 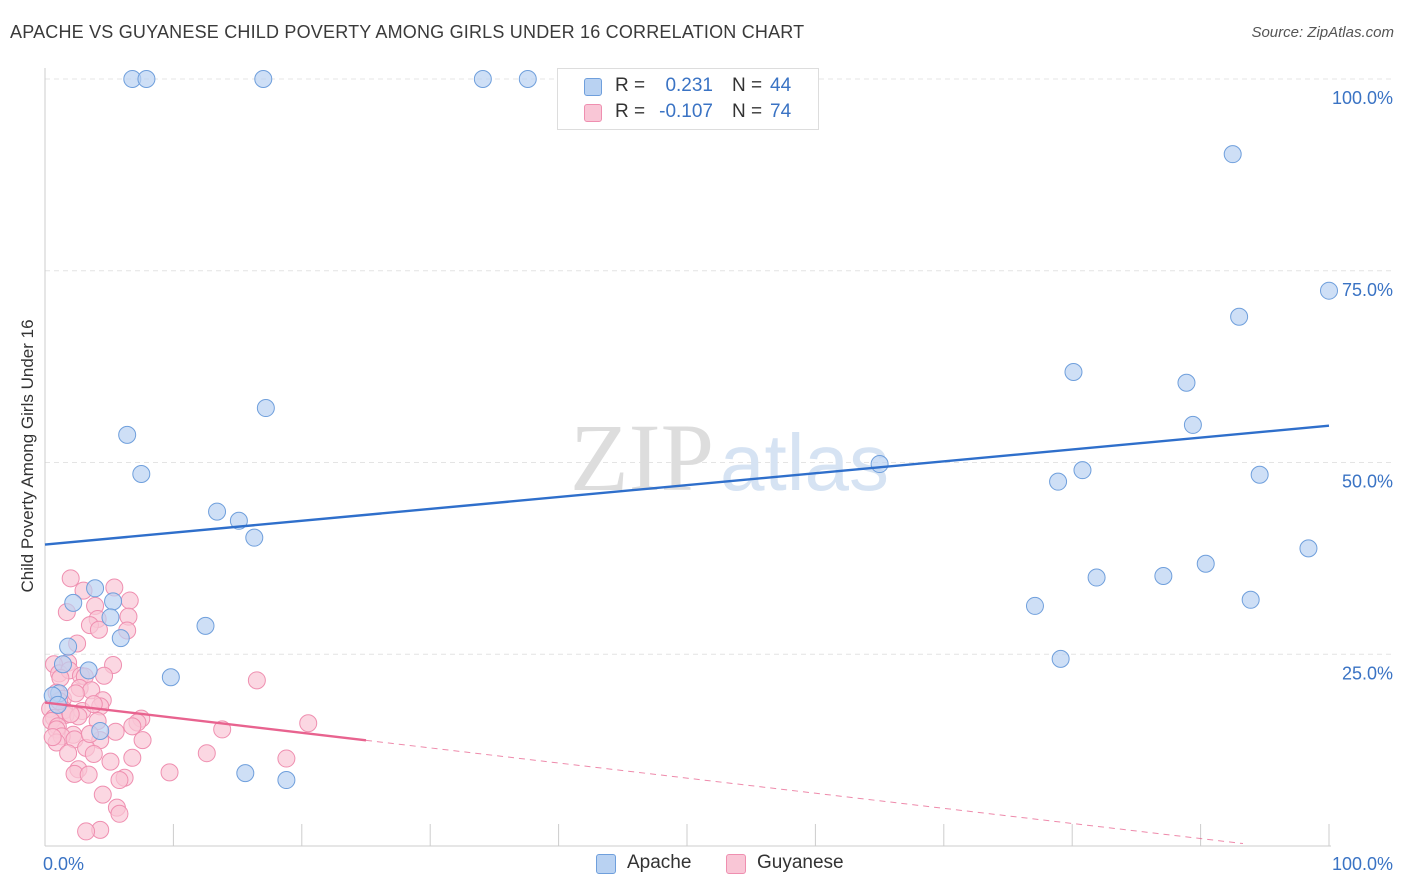 I want to click on apache-legend-swatch, so click(x=606, y=864).